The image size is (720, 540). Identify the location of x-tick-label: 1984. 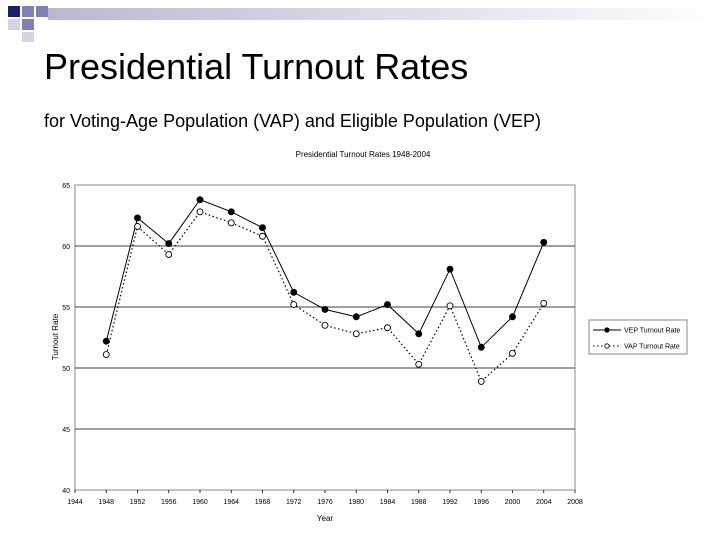
(388, 502).